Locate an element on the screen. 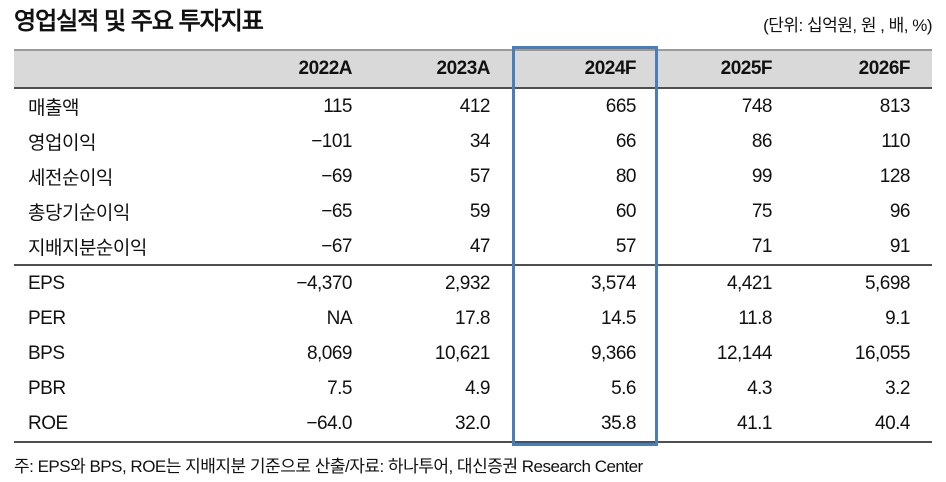  data-cell: 748 is located at coordinates (757, 106).